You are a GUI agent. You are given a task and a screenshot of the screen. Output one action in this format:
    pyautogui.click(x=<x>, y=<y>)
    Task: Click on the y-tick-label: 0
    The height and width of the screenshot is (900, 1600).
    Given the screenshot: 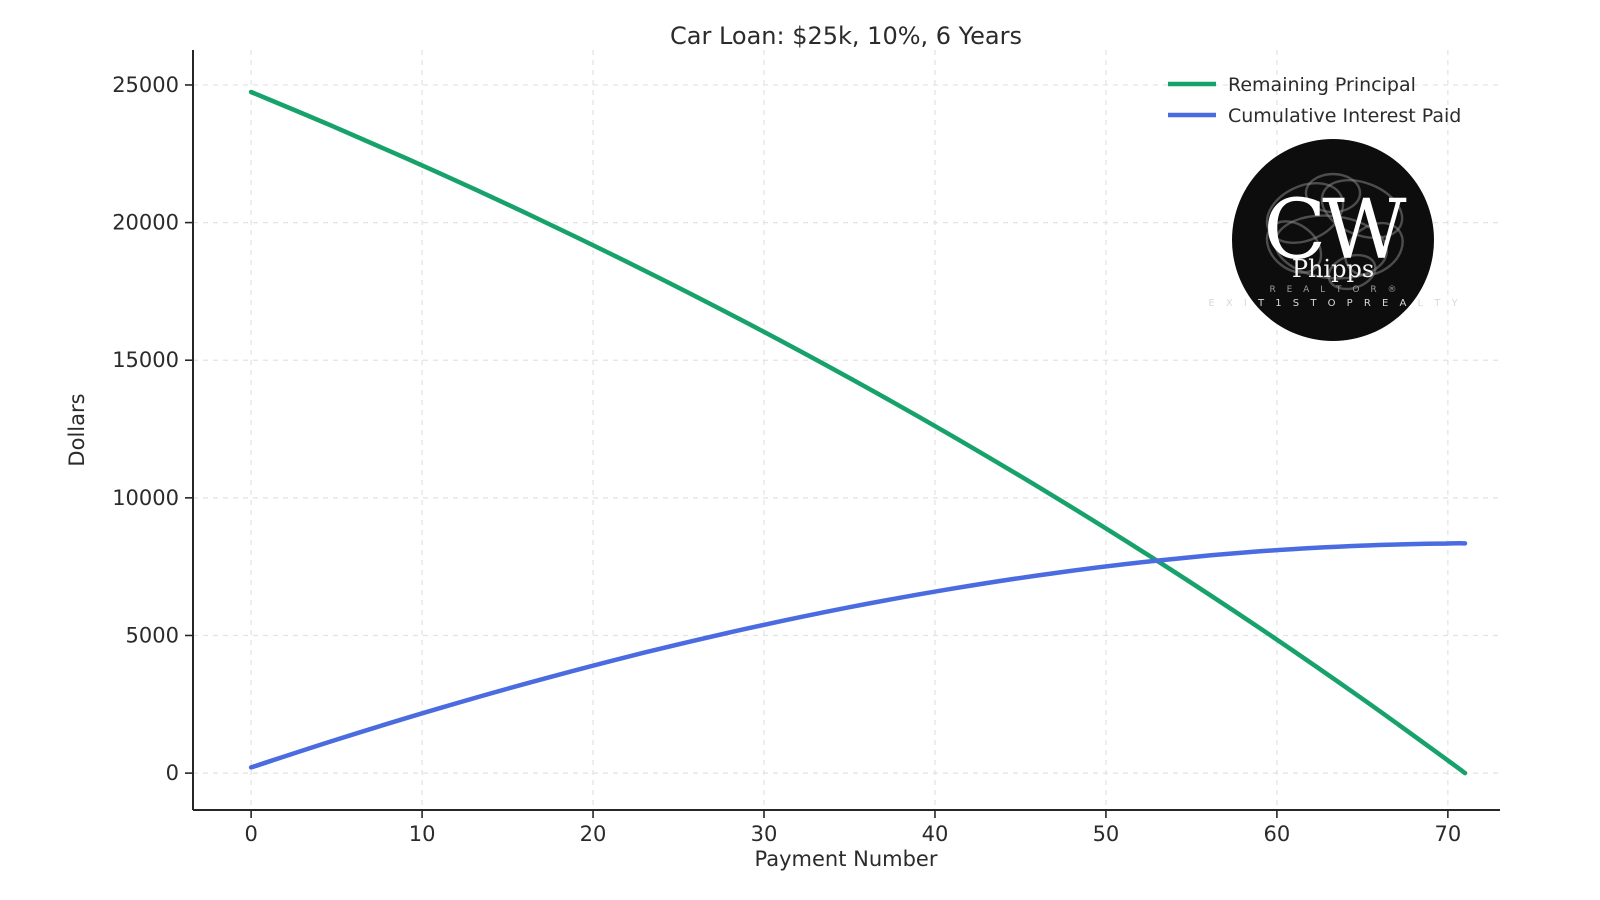 What is the action you would take?
    pyautogui.click(x=172, y=773)
    